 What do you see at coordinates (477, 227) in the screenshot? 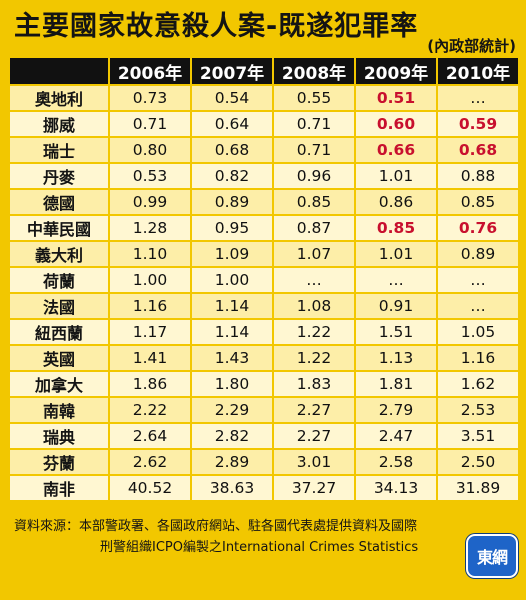
I see `value-cell: 0.76` at bounding box center [477, 227].